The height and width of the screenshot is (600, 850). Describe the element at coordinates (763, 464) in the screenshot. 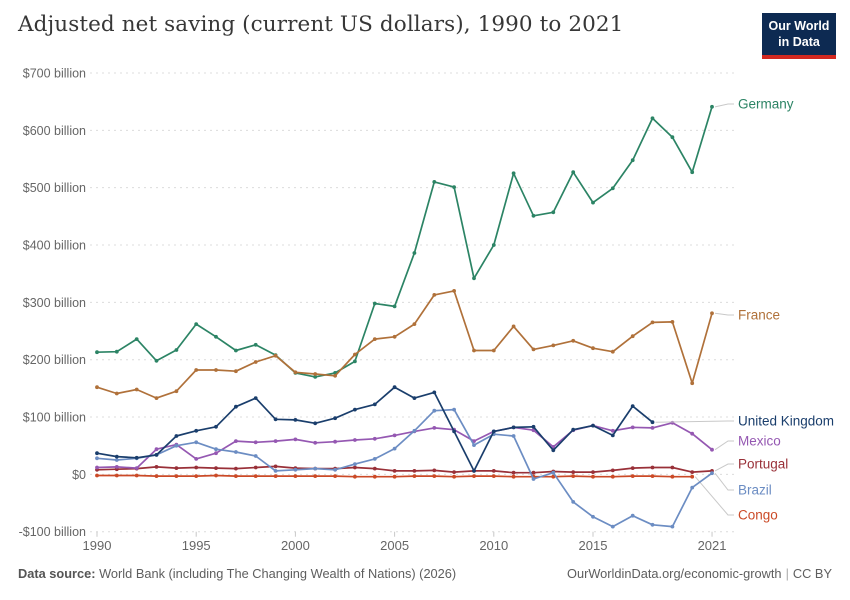

I see `legend-label-portugal: Portugal` at that location.